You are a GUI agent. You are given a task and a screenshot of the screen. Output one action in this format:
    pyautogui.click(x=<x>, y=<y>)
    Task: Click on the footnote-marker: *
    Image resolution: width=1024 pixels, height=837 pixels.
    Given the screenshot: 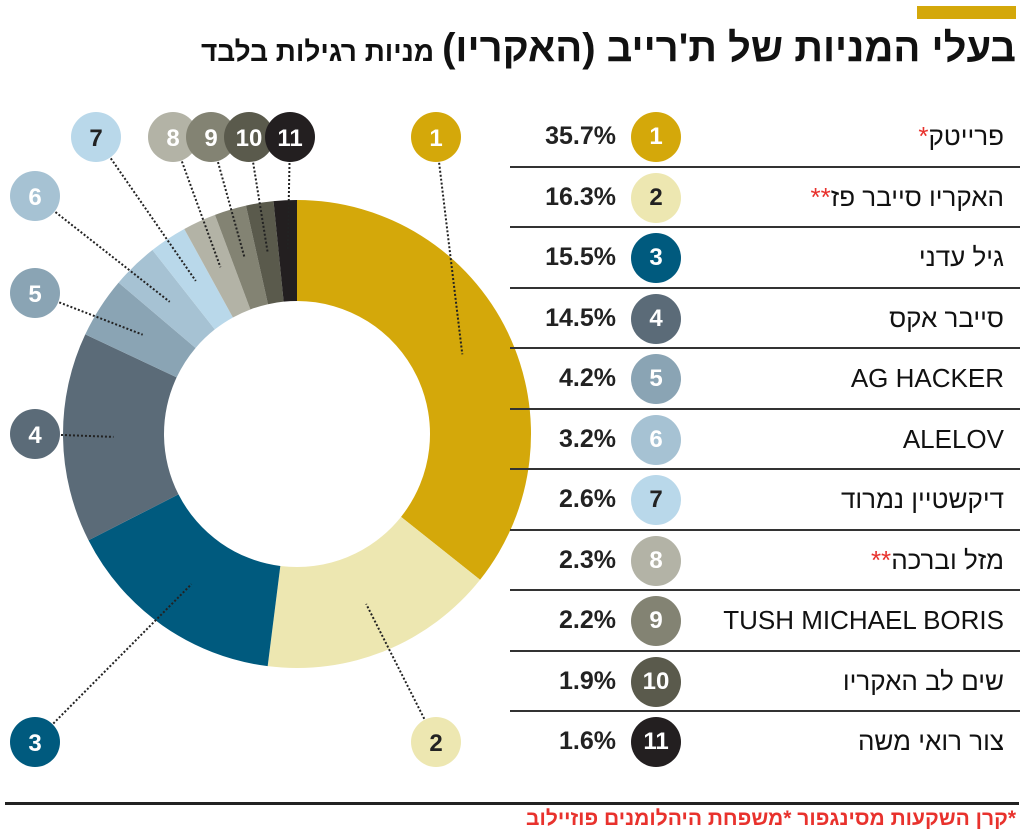 What is the action you would take?
    pyautogui.click(x=923, y=136)
    